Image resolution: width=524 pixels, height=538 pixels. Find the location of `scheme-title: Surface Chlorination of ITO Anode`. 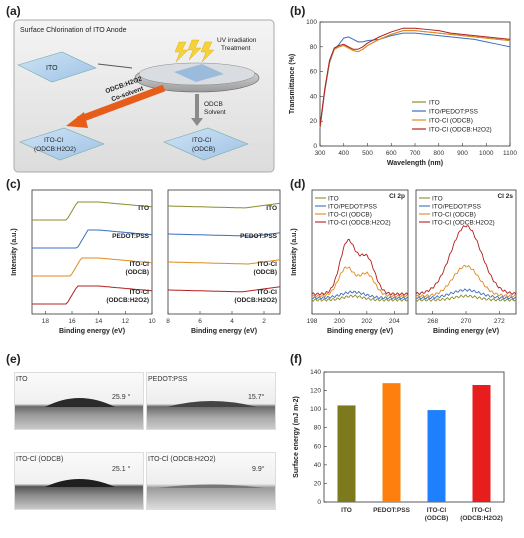

scheme-title: Surface Chlorination of ITO Anode is located at coordinates (73, 30).